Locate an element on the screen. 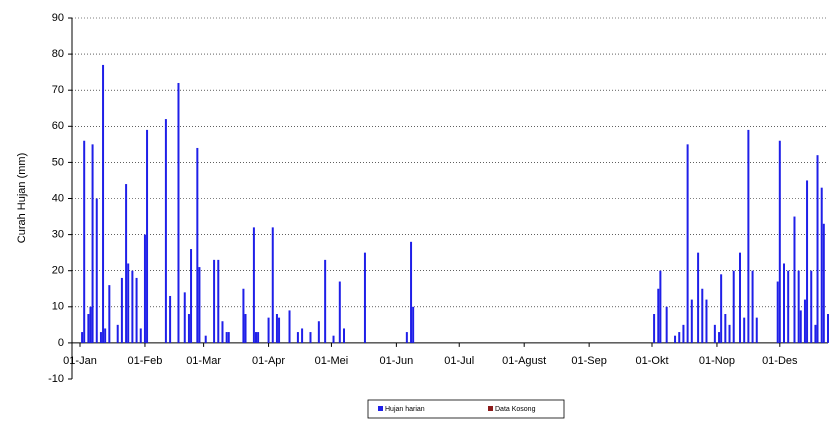 This screenshot has height=429, width=830. legend-box is located at coordinates (466, 409).